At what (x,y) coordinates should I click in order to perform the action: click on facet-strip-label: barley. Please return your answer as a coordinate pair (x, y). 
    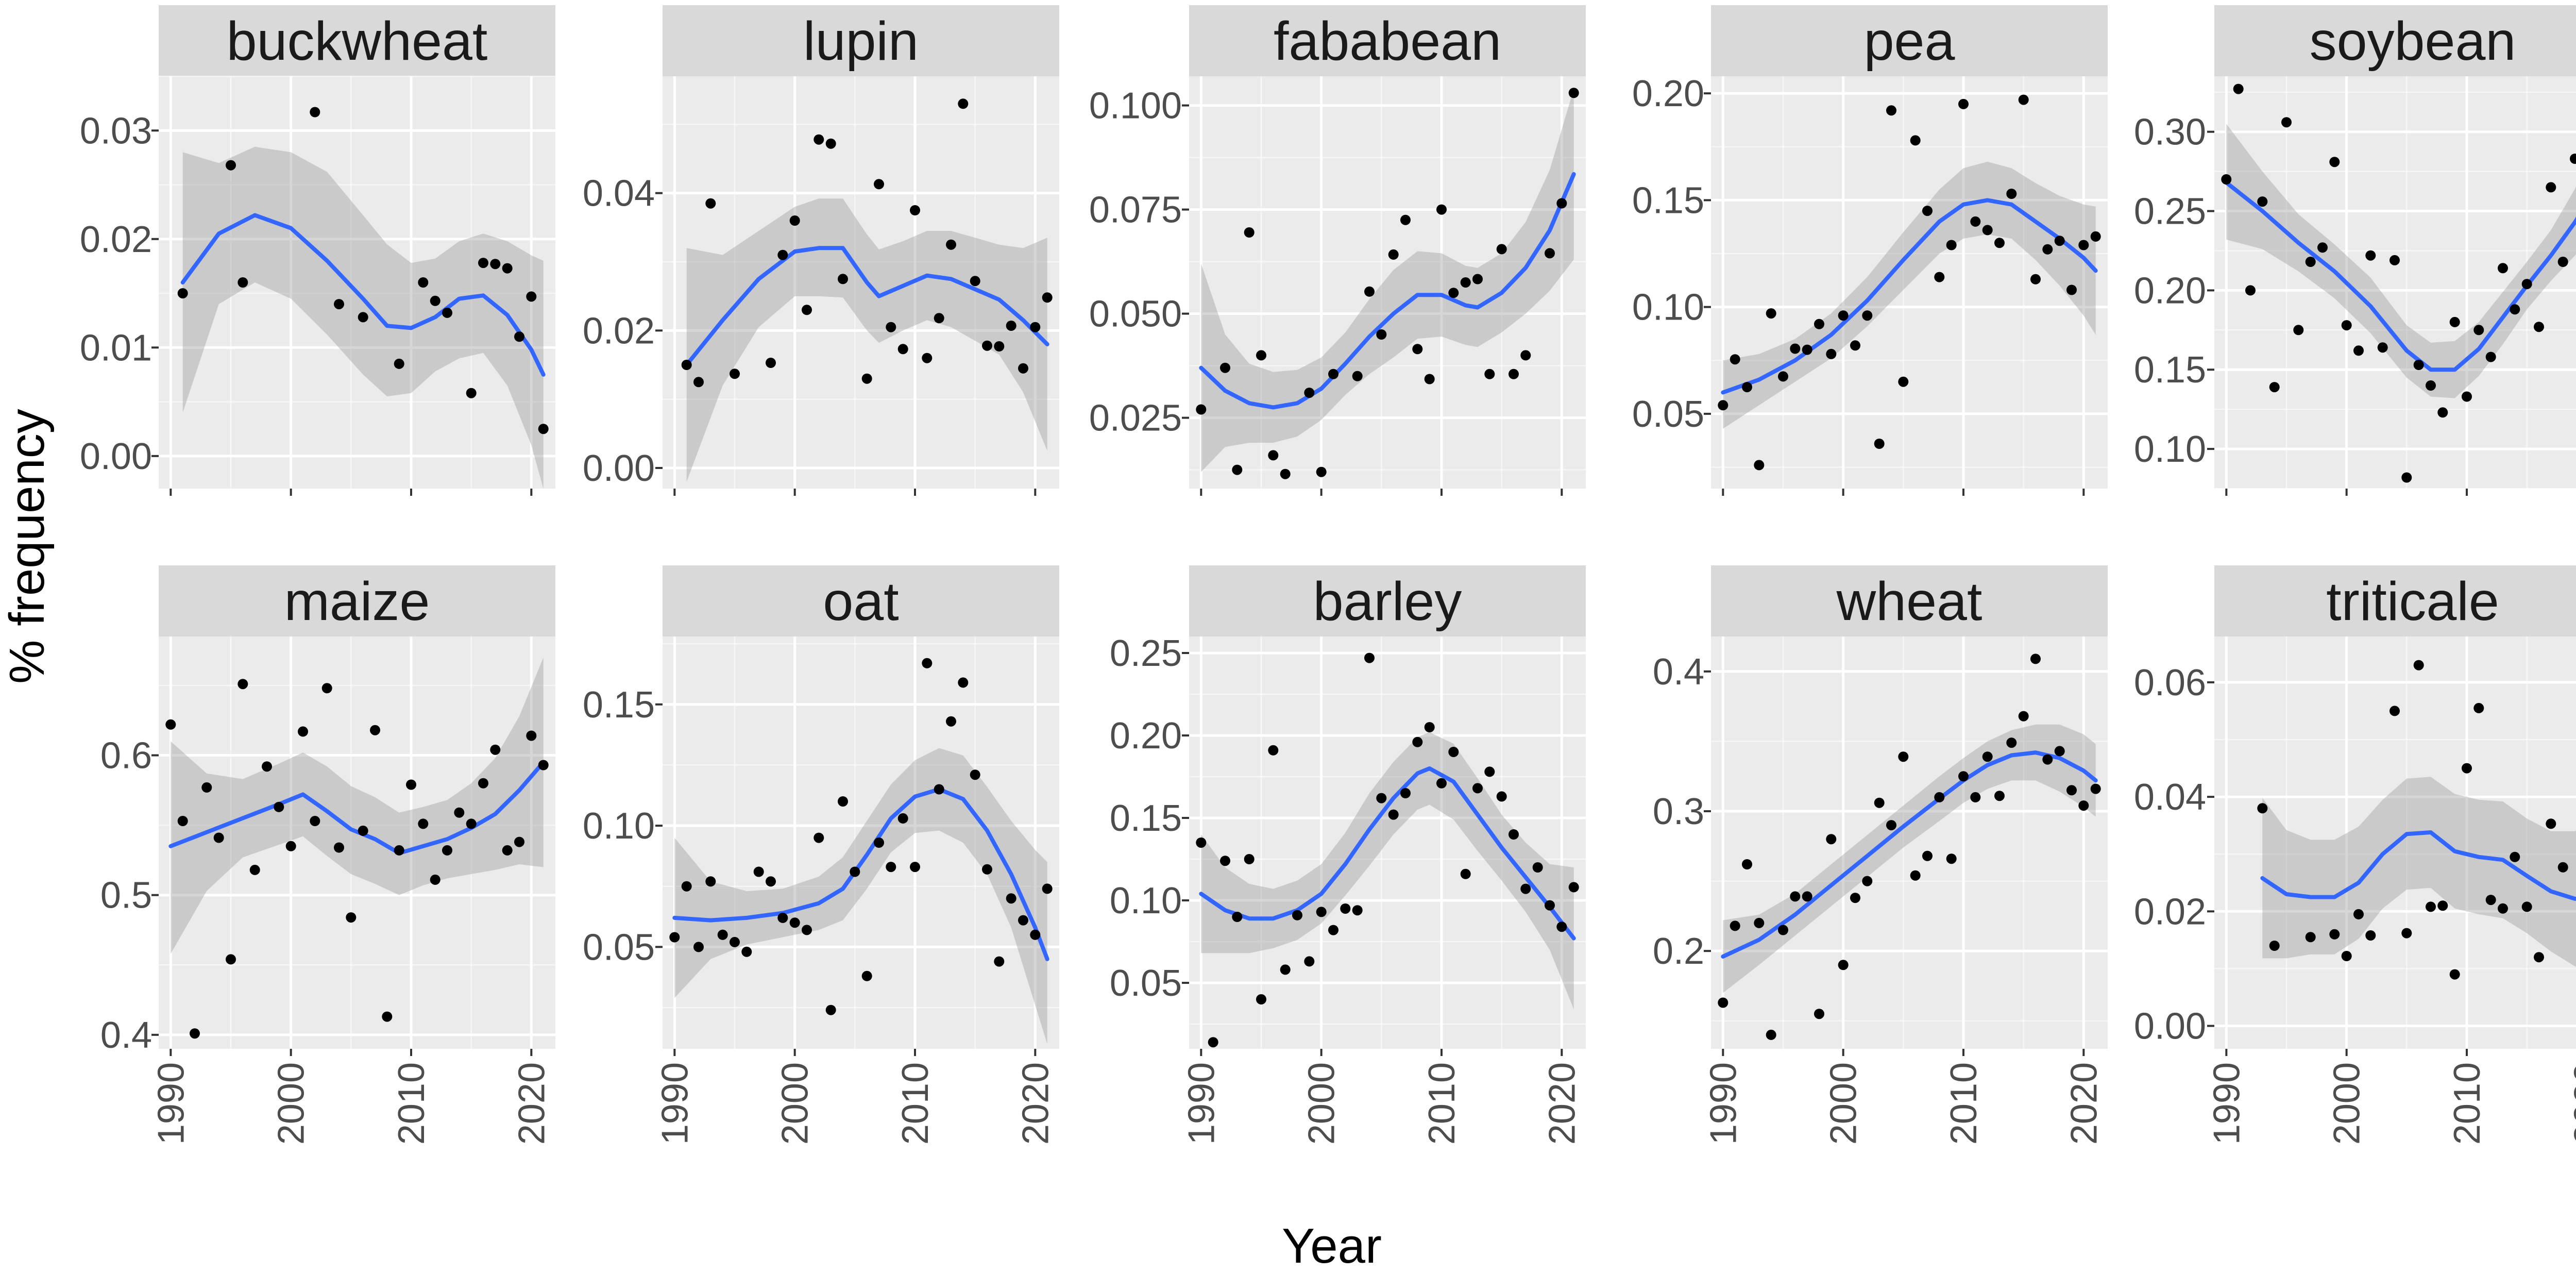
    Looking at the image, I should click on (1387, 601).